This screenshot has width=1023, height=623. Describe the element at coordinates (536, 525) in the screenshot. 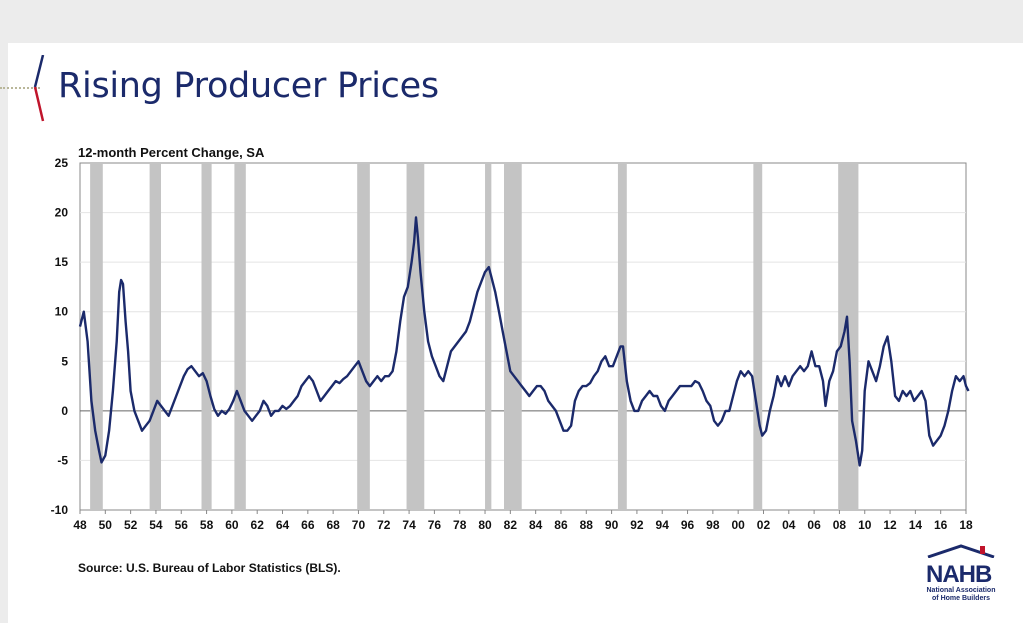

I see `x-tick-label: 84` at that location.